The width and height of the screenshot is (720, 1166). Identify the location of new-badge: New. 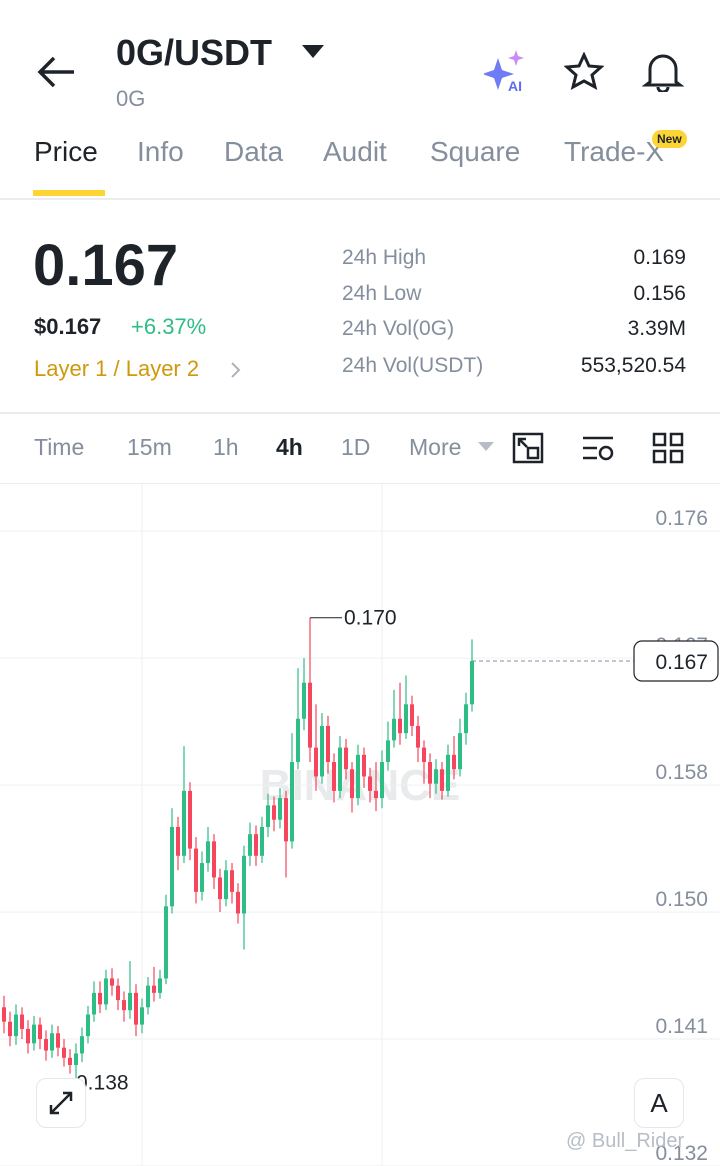
(669, 139).